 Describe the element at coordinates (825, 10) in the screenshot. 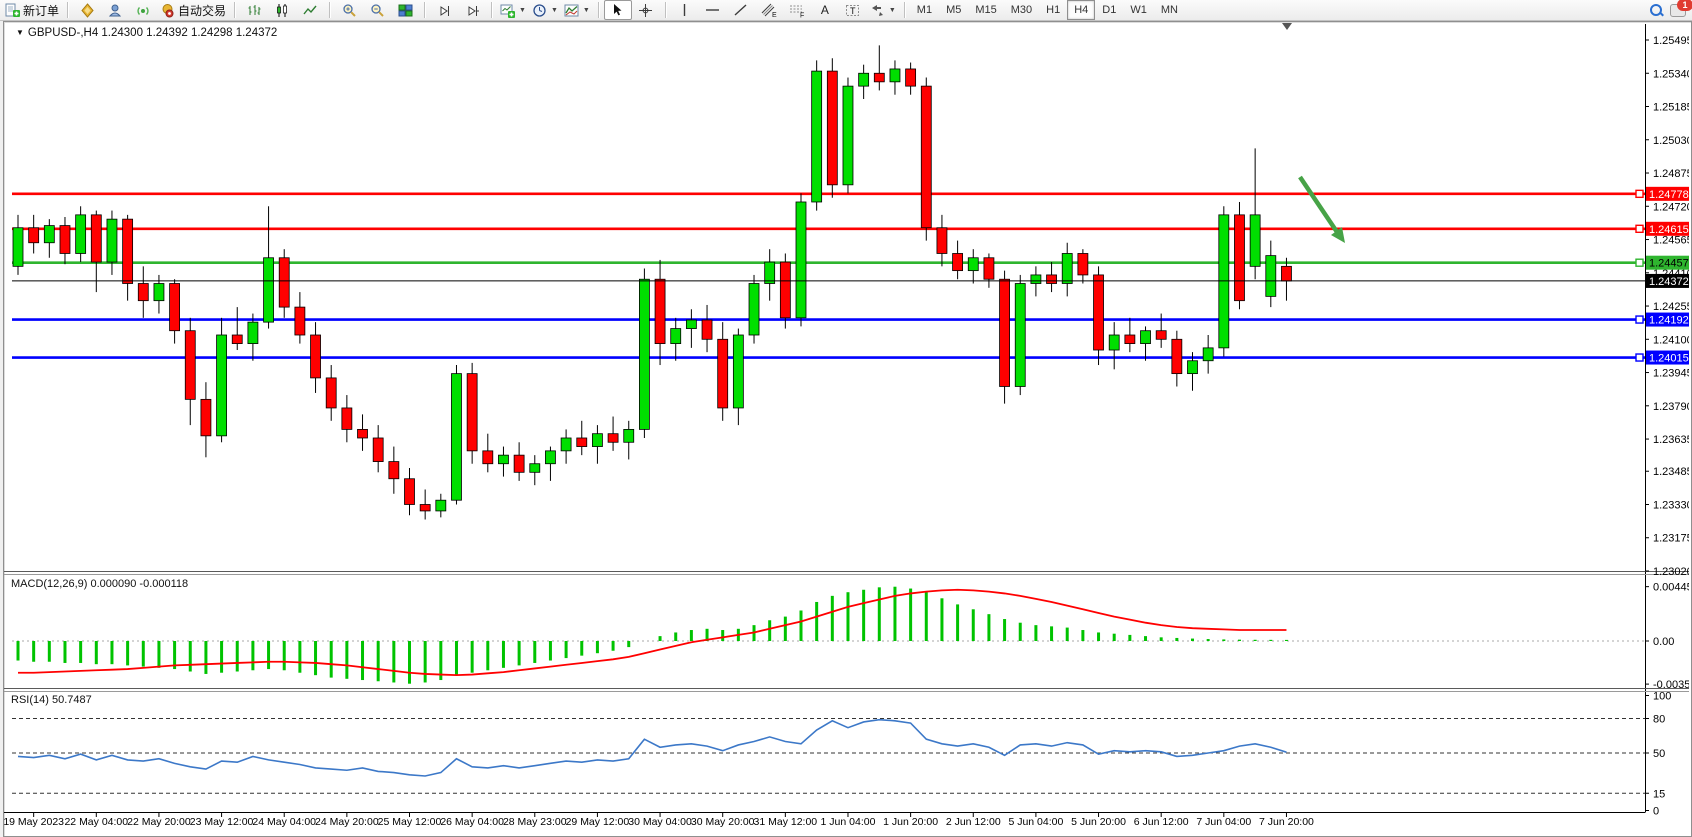

I see `text-tool-button: A` at that location.